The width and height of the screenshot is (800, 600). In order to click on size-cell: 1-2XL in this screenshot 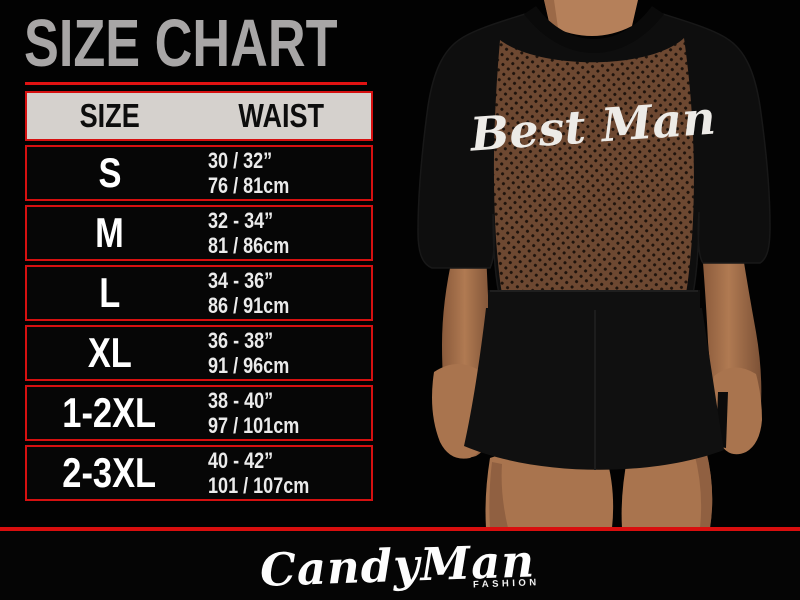, I will do `click(109, 413)`.